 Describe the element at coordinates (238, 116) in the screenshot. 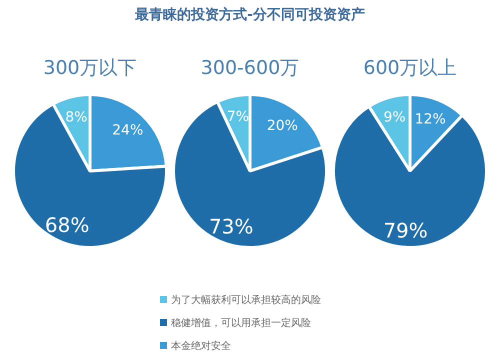

I see `data-label: 7%` at that location.